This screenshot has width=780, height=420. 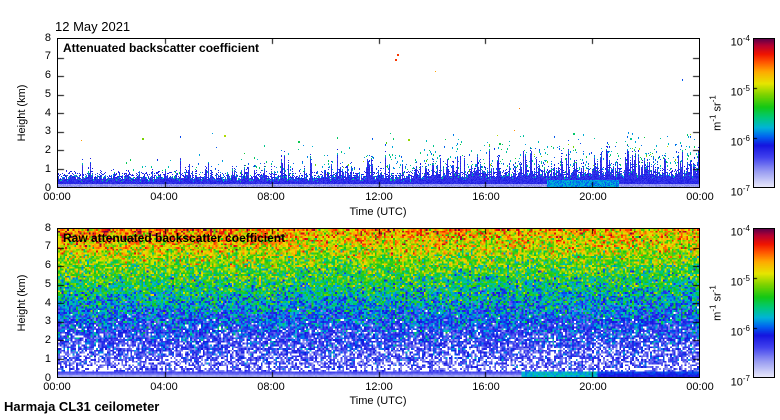 I want to click on bottom-colorbar, so click(x=764, y=303).